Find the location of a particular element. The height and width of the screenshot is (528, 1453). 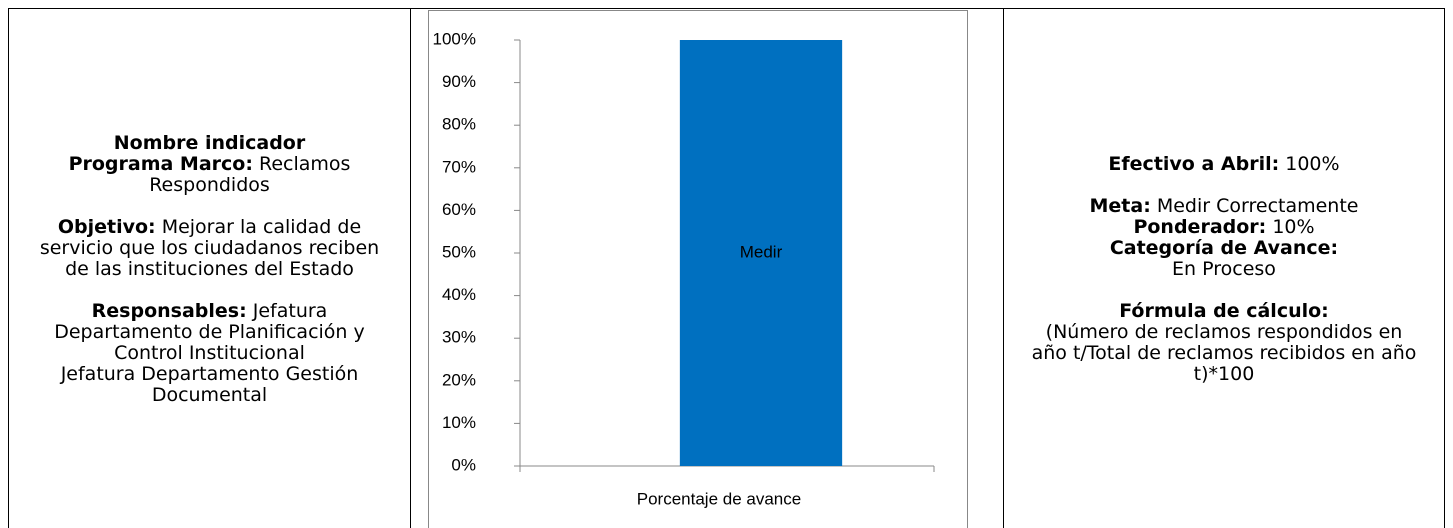

weight: Ponderador: 10% is located at coordinates (1224, 227).